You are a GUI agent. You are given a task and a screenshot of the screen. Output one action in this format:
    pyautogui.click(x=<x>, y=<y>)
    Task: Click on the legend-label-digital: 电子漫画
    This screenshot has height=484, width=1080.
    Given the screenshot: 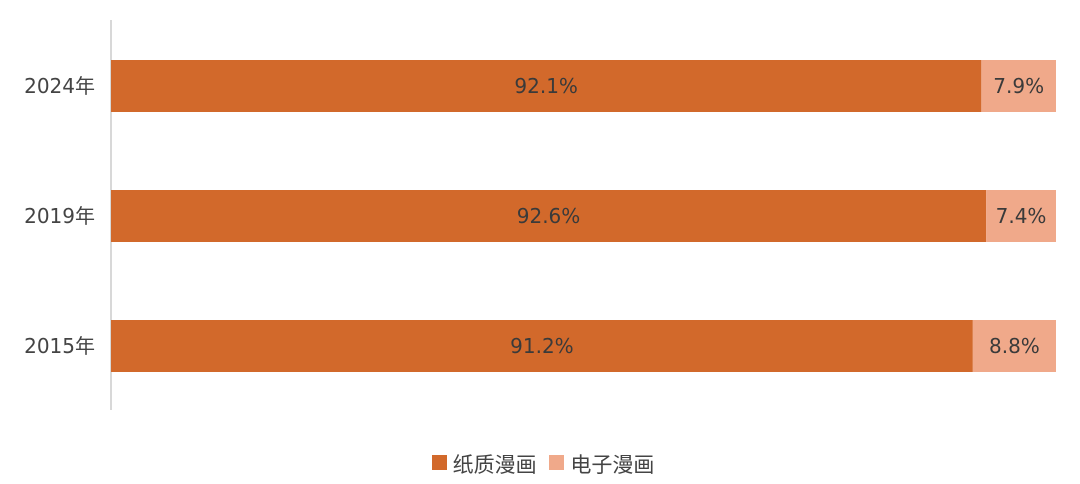 What is the action you would take?
    pyautogui.click(x=612, y=465)
    